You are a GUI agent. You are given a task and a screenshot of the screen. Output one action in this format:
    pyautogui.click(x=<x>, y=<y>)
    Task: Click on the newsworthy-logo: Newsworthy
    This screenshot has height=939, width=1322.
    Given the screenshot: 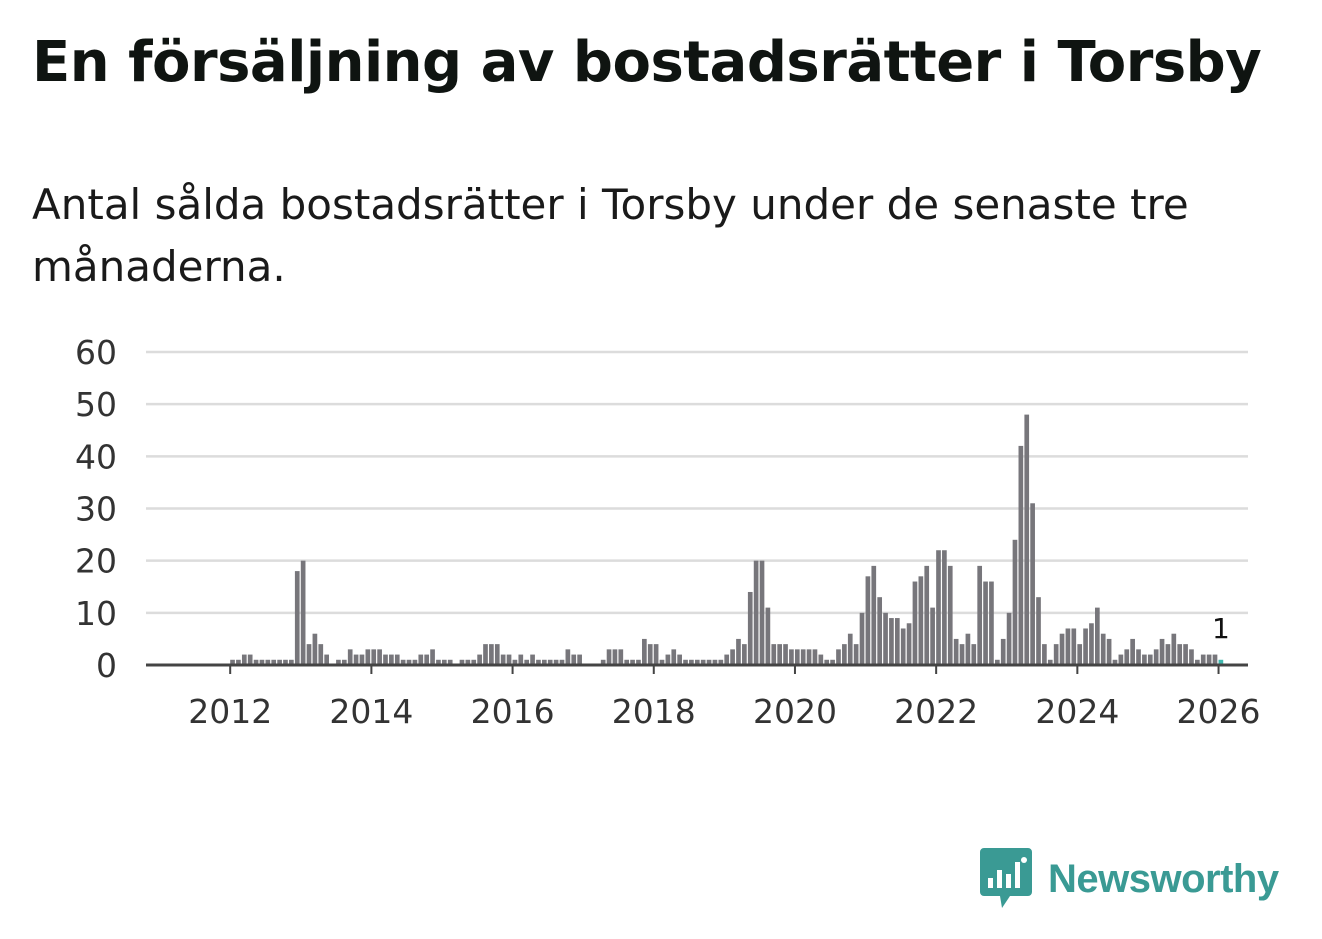 What is the action you would take?
    pyautogui.click(x=1129, y=879)
    